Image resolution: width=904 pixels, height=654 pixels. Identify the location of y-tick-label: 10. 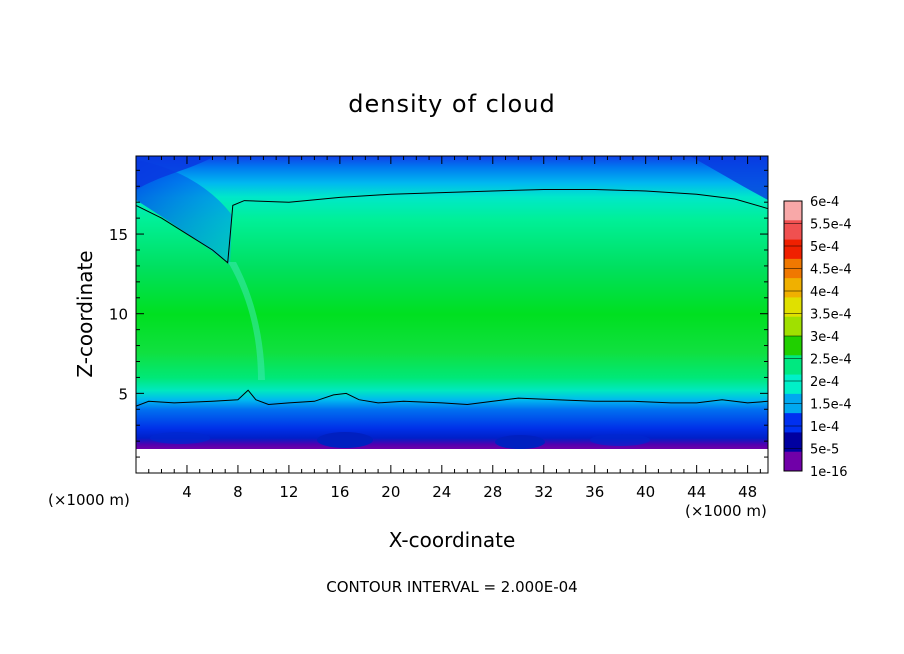
(118, 315).